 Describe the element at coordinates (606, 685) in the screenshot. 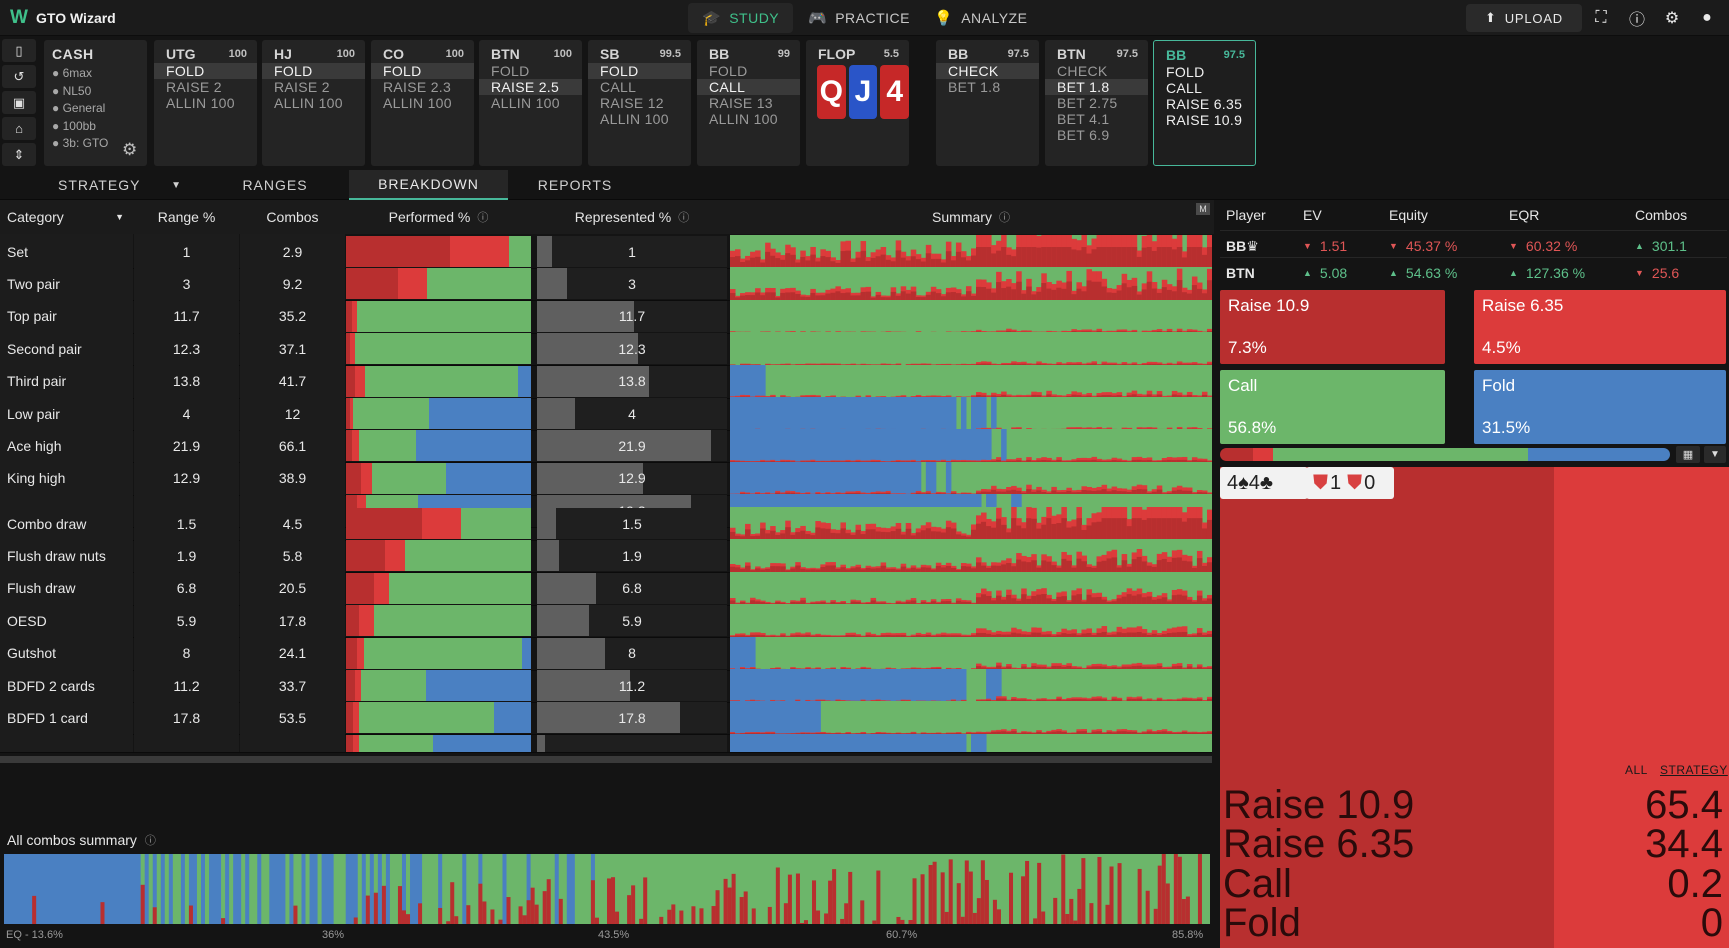

I see `table-row: BDFD 2 cards 11.2 33.7 11.2` at that location.